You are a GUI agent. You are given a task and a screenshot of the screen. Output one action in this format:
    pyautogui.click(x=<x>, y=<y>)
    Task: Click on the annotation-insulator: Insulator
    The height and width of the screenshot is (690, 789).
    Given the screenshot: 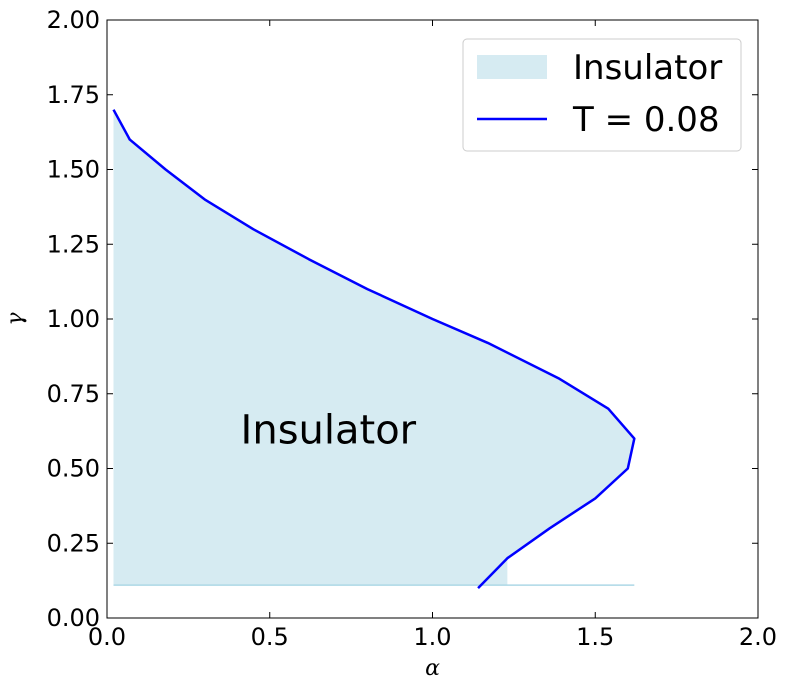 What is the action you would take?
    pyautogui.click(x=329, y=431)
    